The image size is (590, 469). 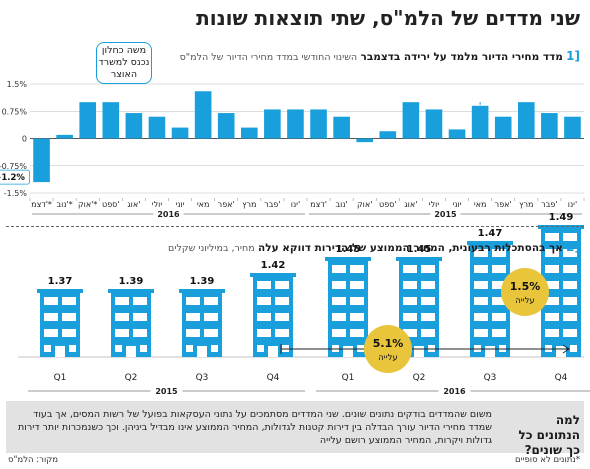 I want to click on chart2-x-tick-label: Q3, so click(x=202, y=378).